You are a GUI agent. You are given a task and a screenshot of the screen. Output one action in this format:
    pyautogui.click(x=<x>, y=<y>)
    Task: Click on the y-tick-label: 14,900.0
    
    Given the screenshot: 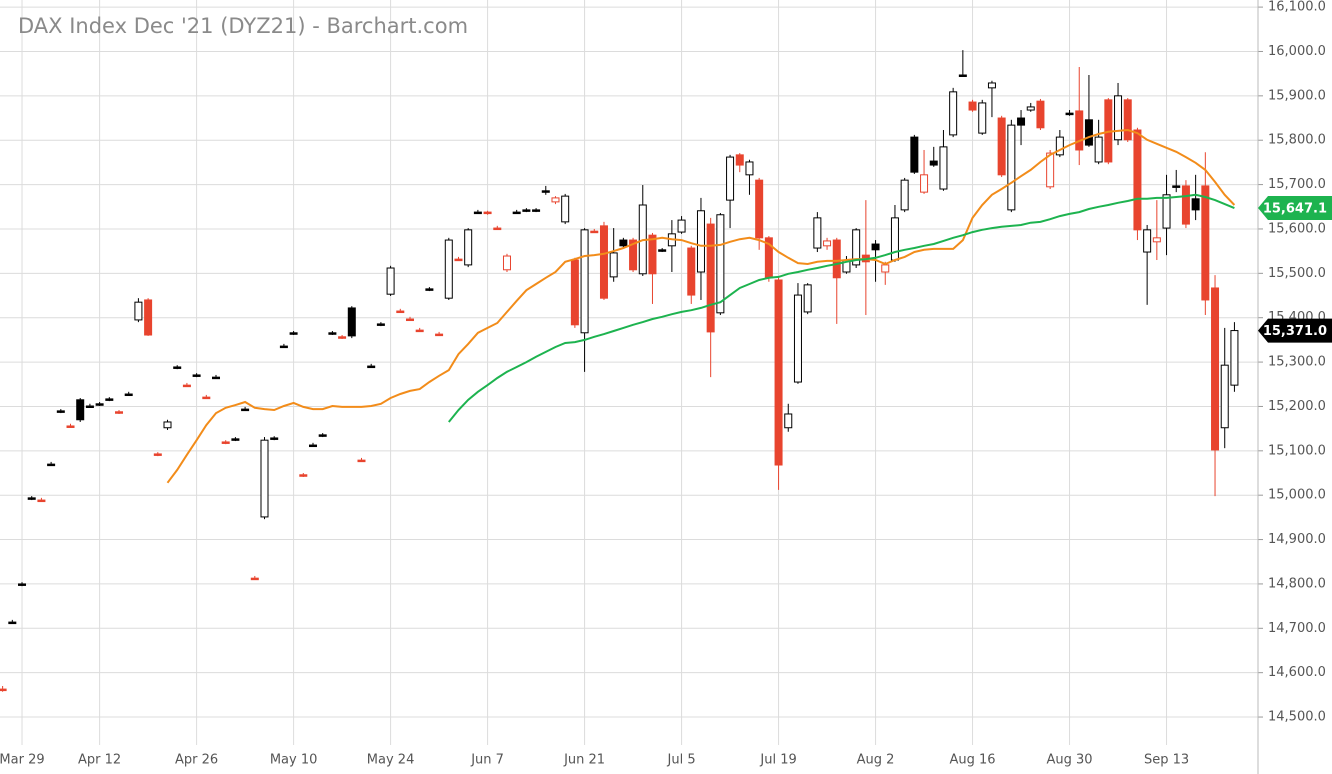 What is the action you would take?
    pyautogui.click(x=1297, y=539)
    